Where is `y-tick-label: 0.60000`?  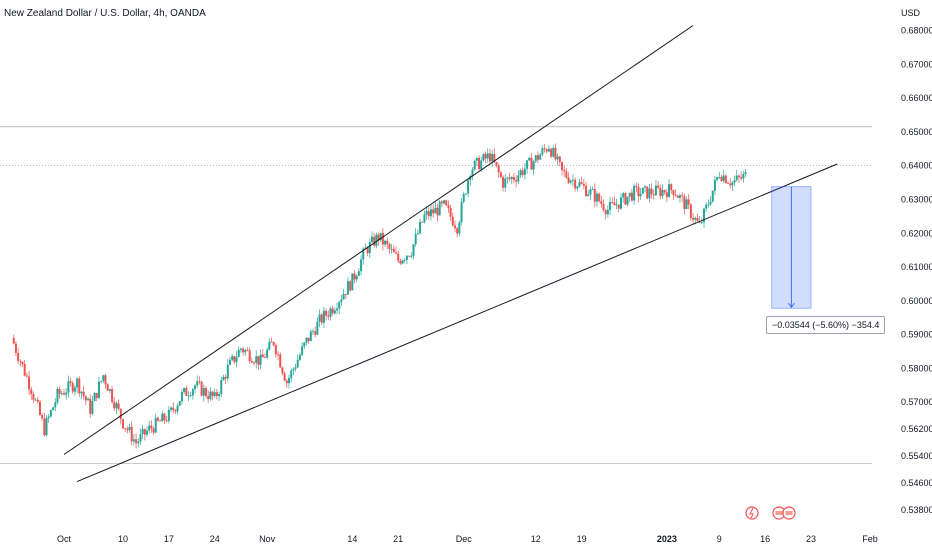
y-tick-label: 0.60000 is located at coordinates (916, 301).